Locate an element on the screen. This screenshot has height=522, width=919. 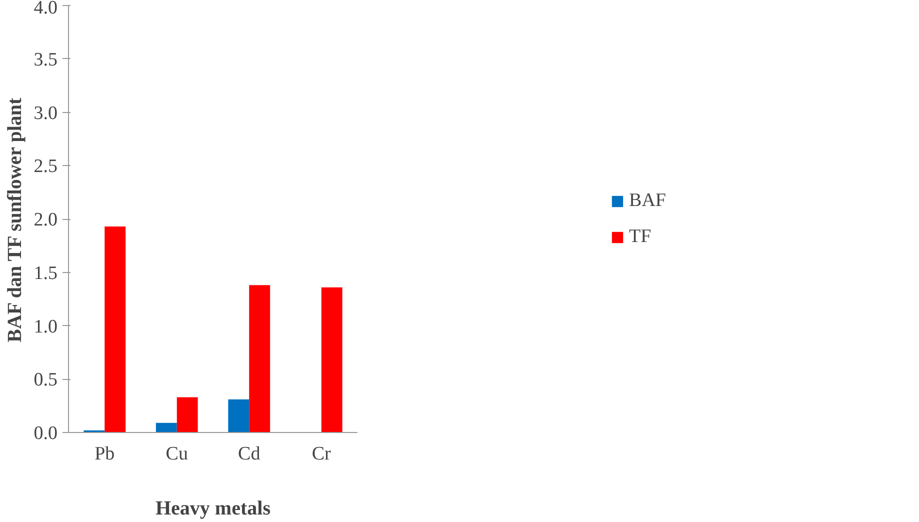
legend-label: BAF is located at coordinates (647, 201).